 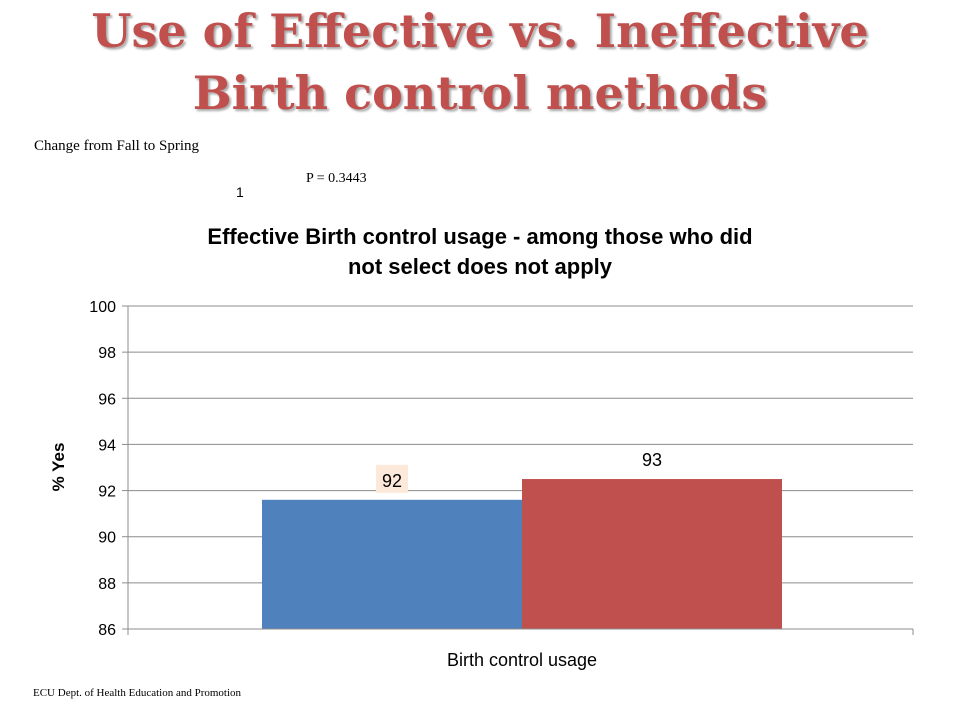 What do you see at coordinates (522, 660) in the screenshot?
I see `x-axis-label: Birth control usage` at bounding box center [522, 660].